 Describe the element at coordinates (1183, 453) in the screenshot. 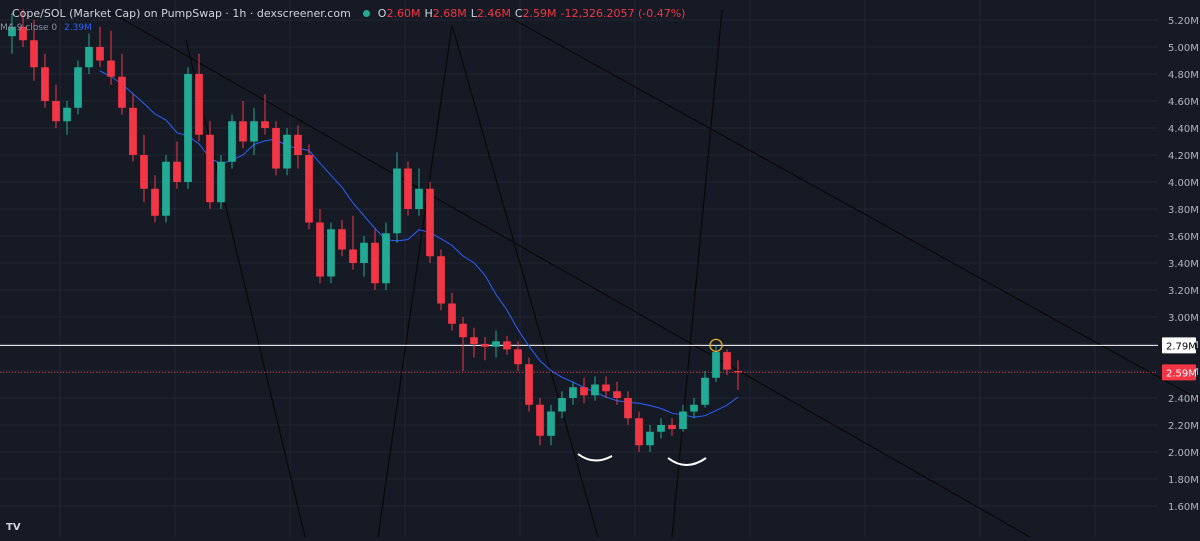

I see `y-tick-label: 2.00M` at that location.